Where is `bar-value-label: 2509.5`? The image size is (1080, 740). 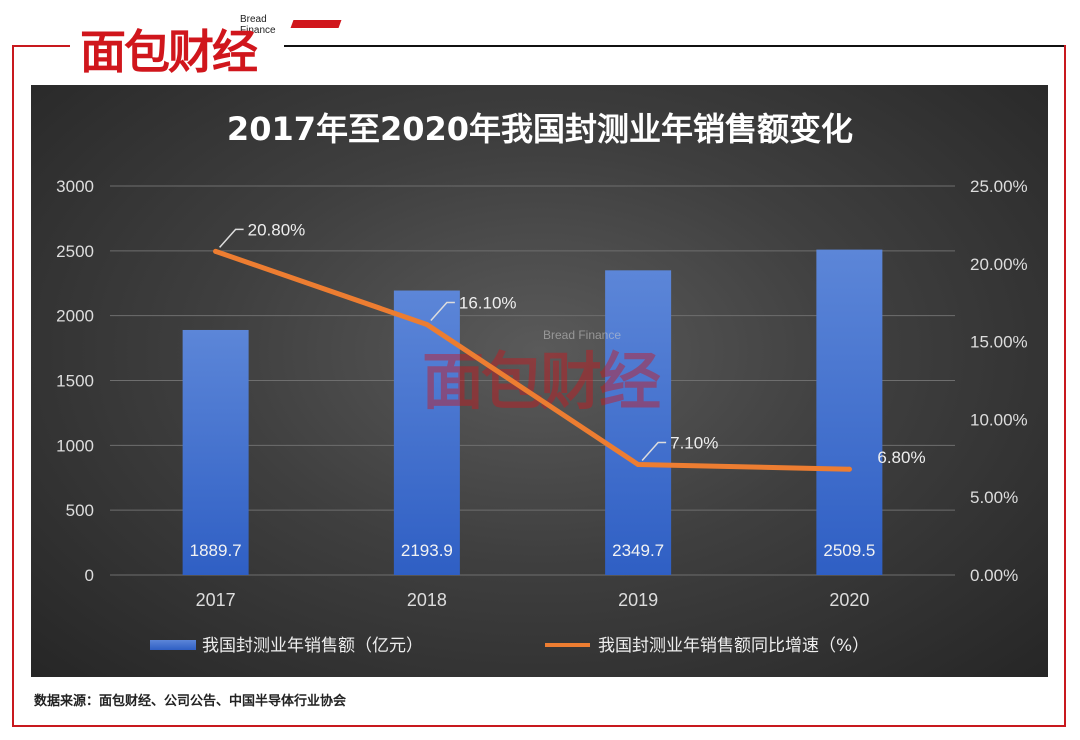 bar-value-label: 2509.5 is located at coordinates (849, 550).